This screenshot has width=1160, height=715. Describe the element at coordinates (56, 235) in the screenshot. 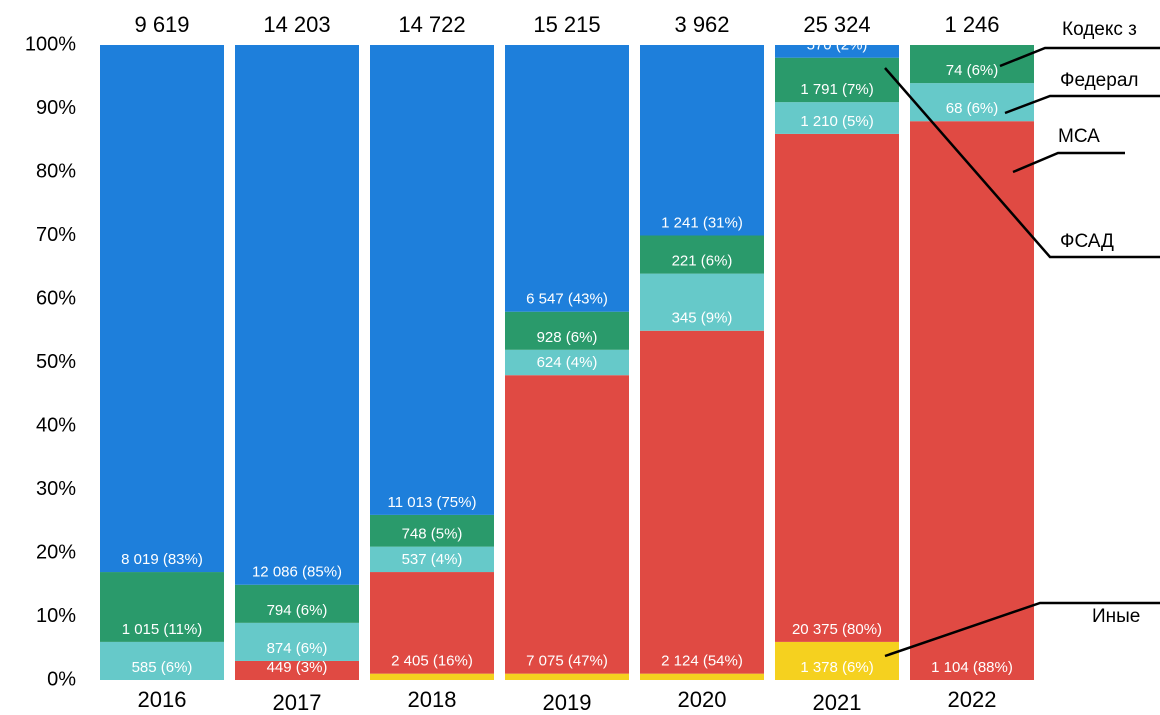

I see `y-tick-label: 70%` at that location.